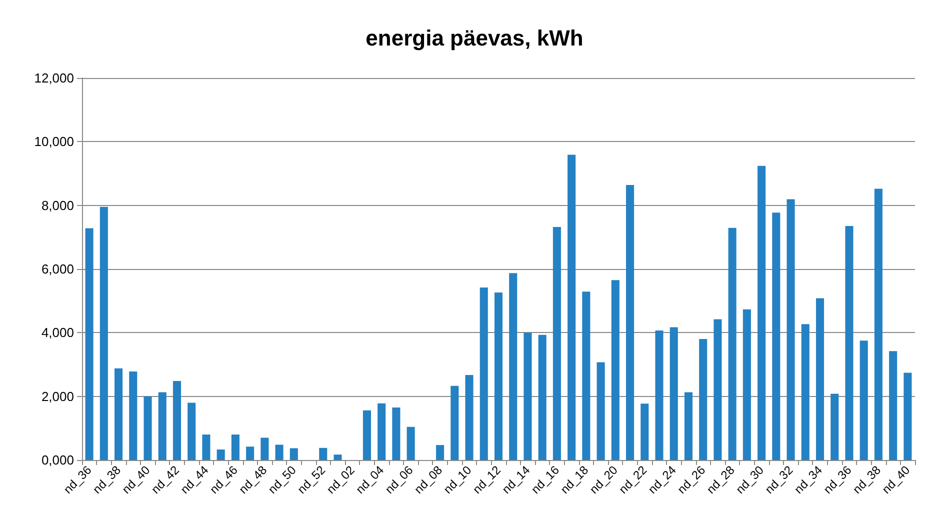  Describe the element at coordinates (57, 332) in the screenshot. I see `y-tick-label: 4,000` at that location.